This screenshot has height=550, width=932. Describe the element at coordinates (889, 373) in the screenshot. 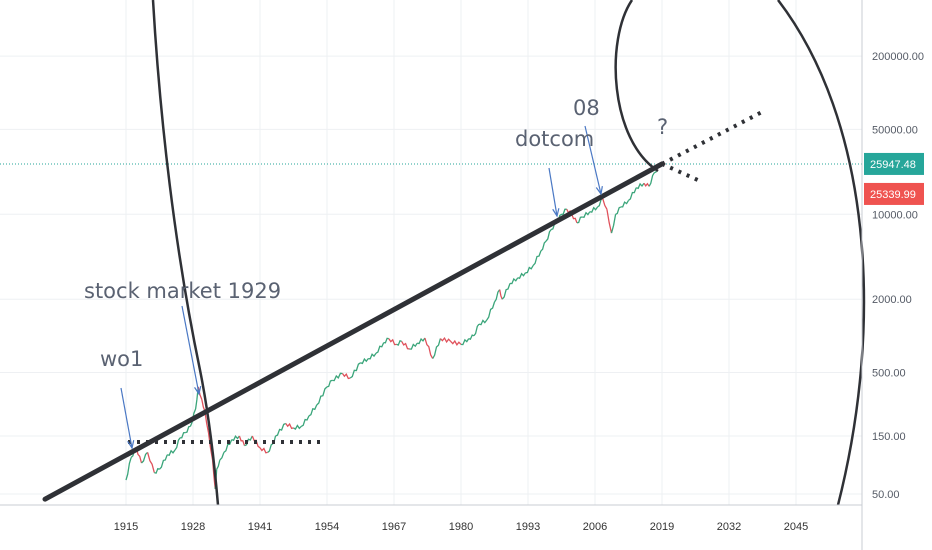

I see `y-tick-label: 500.00` at that location.